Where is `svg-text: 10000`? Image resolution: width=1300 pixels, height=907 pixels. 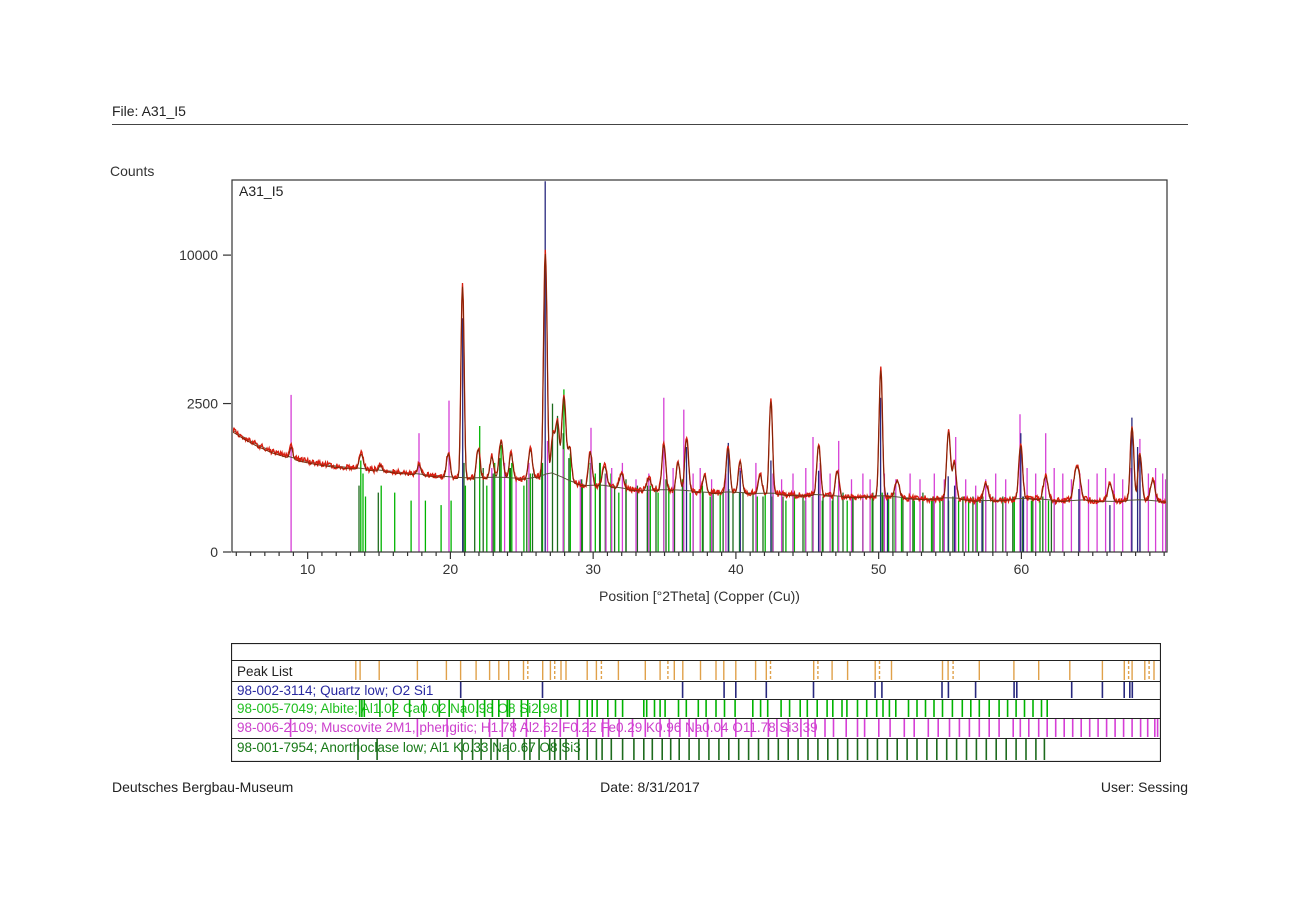
svg-text: 10000 is located at coordinates (198, 255).